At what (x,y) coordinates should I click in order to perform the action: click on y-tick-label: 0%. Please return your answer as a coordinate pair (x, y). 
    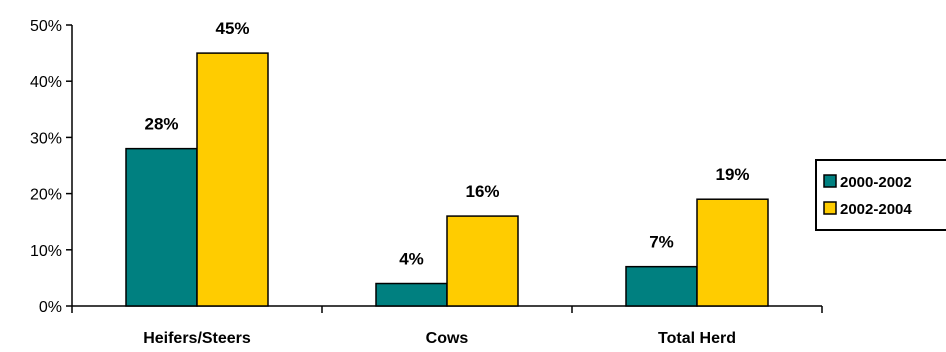
    Looking at the image, I should click on (50, 307).